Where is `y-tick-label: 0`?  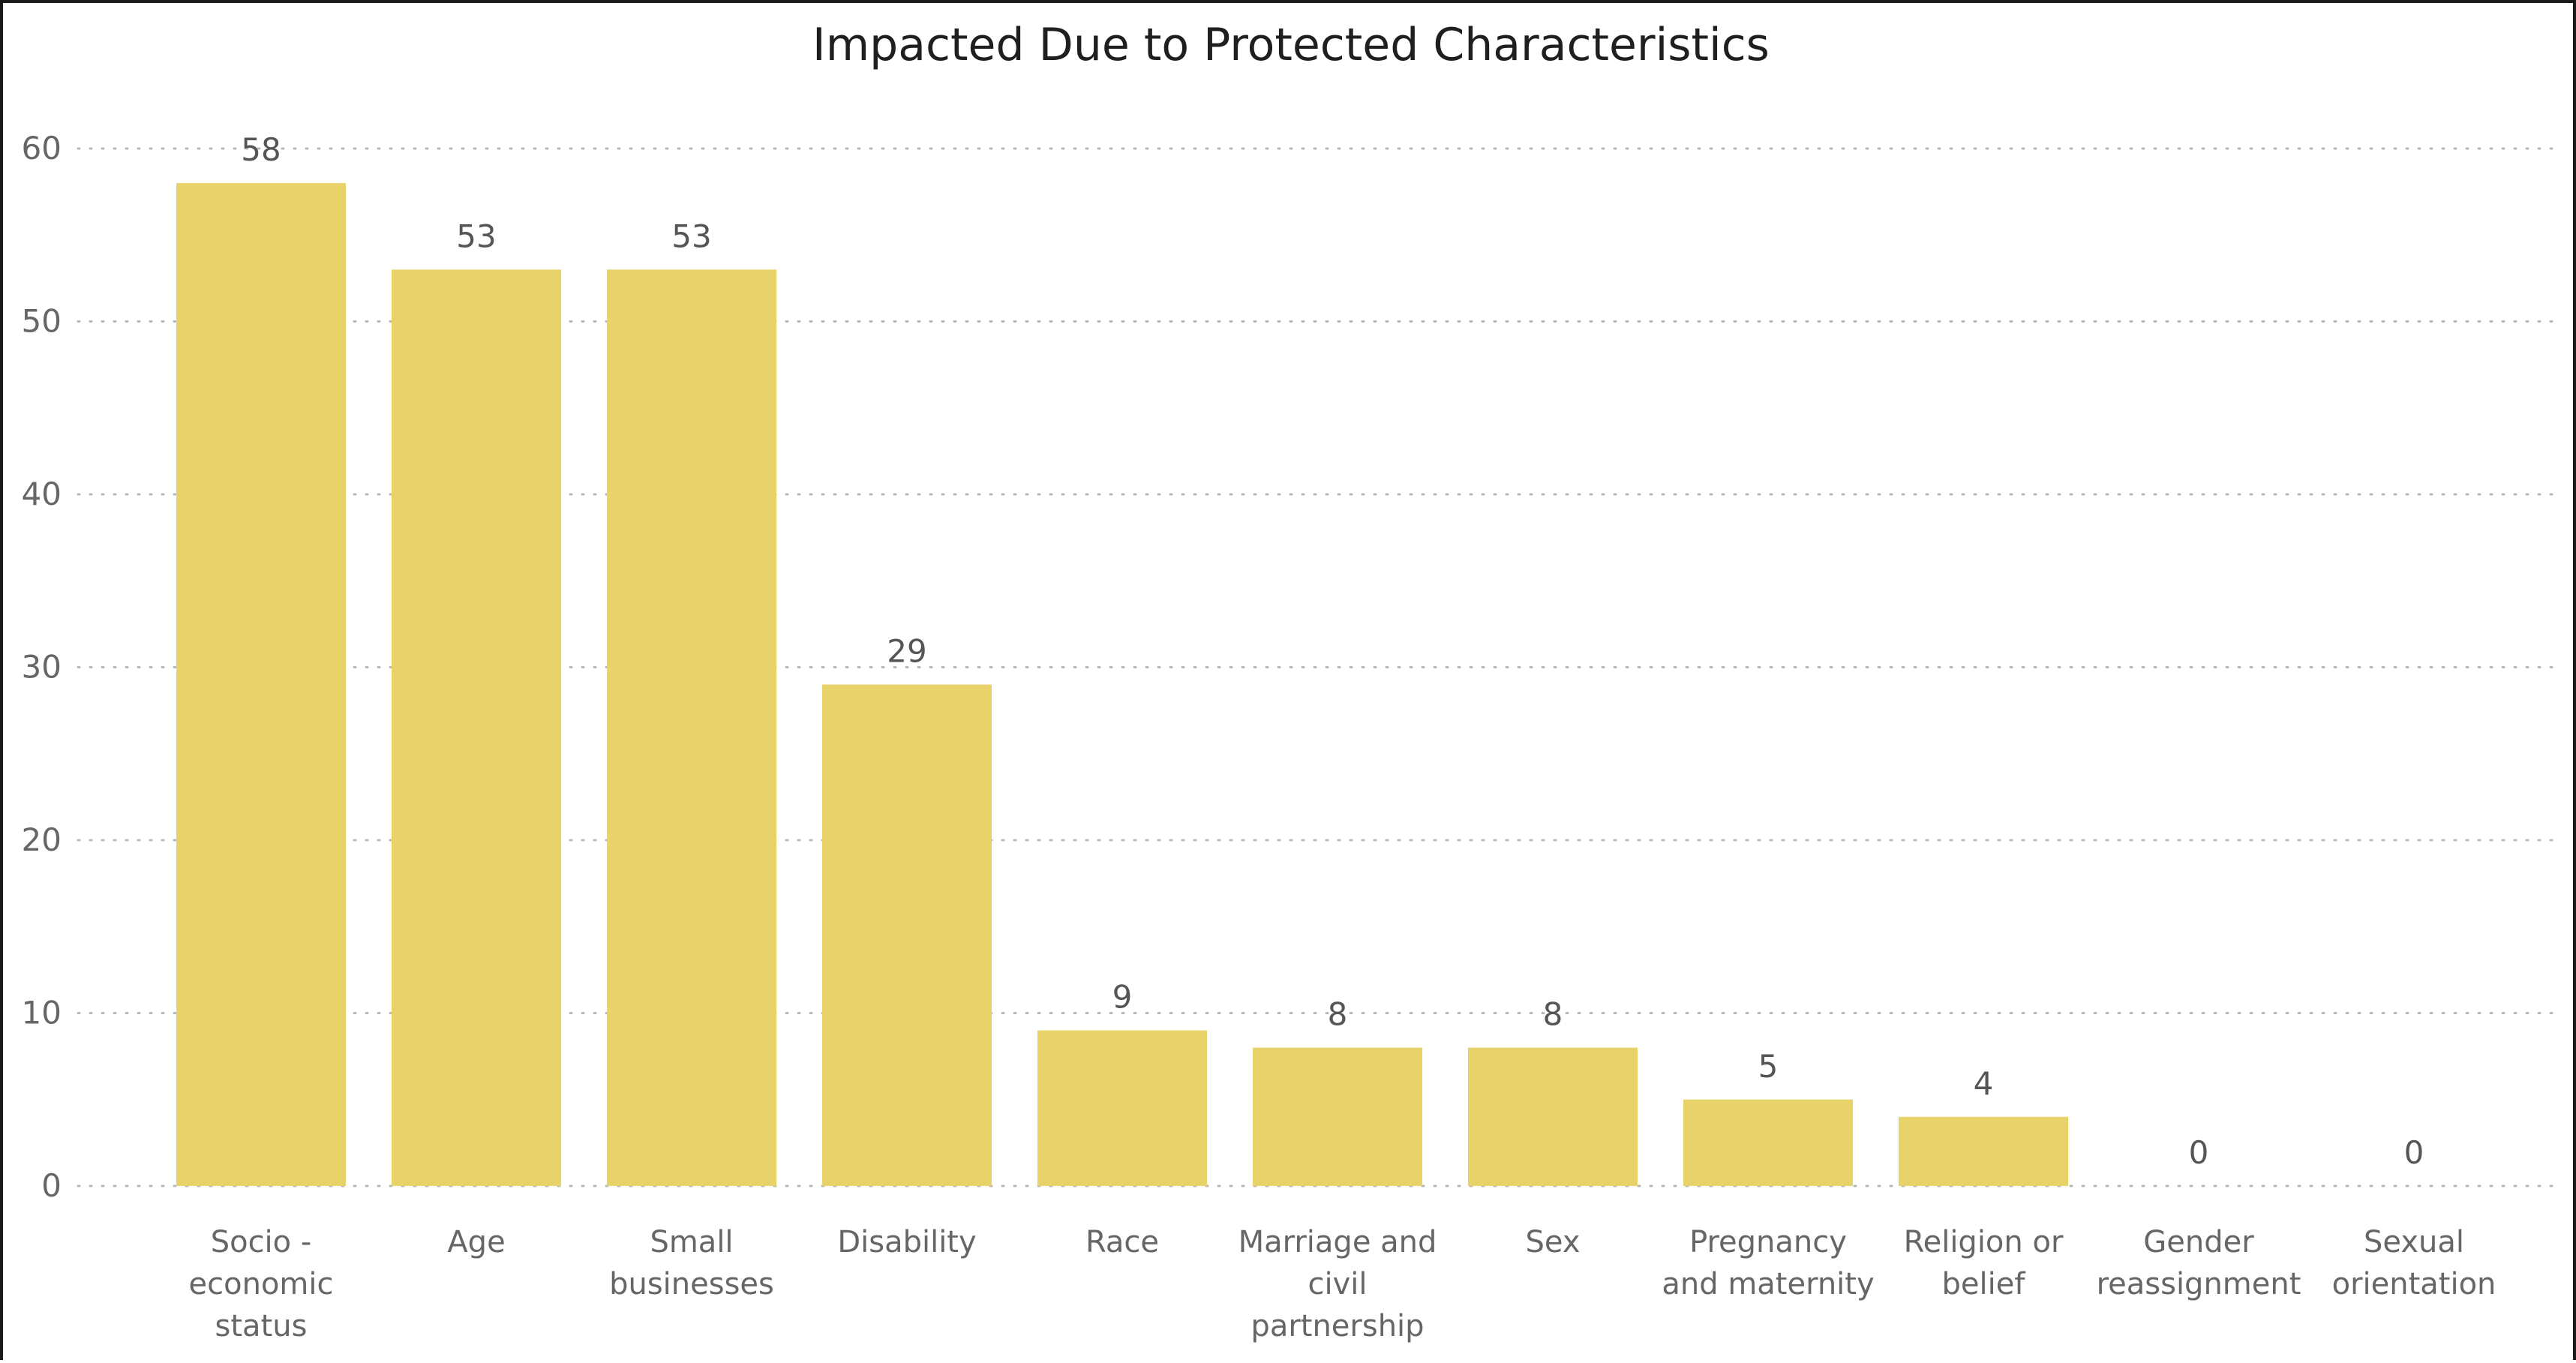 y-tick-label: 0 is located at coordinates (51, 1185).